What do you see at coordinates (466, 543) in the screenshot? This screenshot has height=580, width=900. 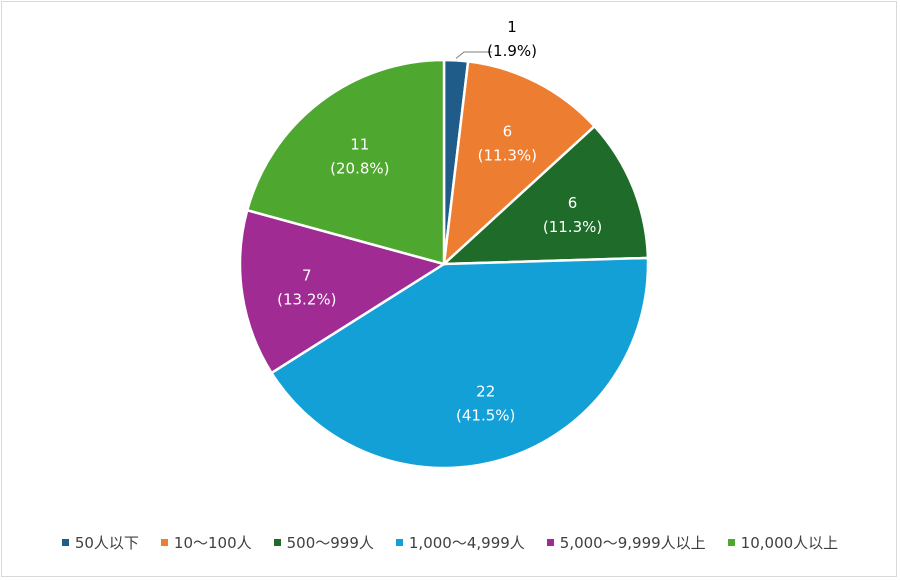 I see `legend-label-3: 1,000〜4,999人` at bounding box center [466, 543].